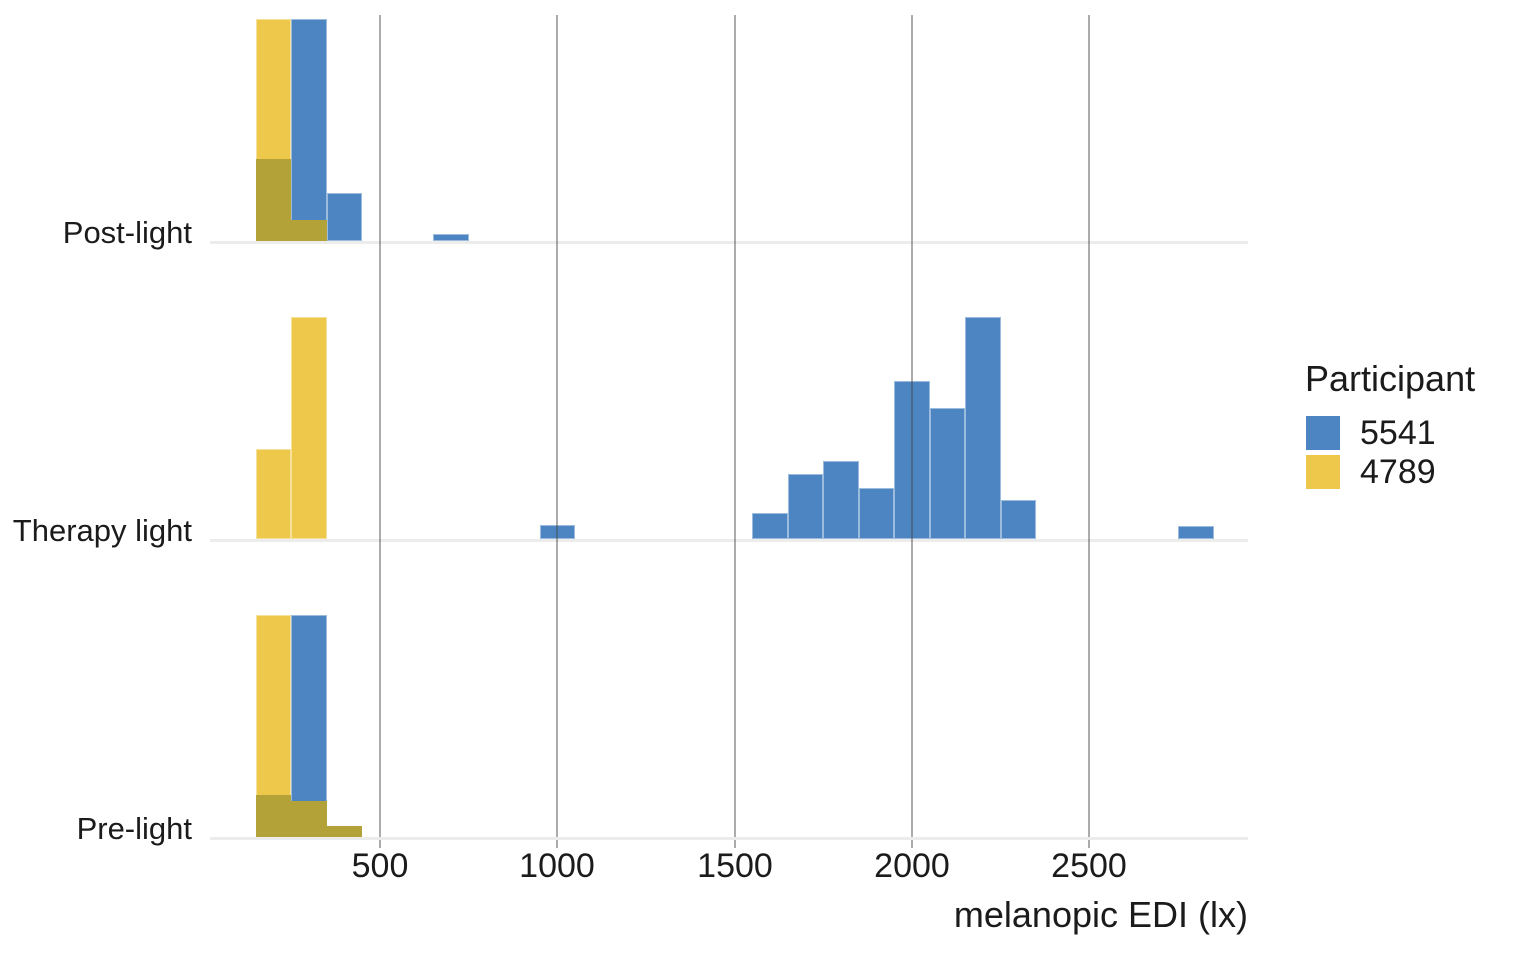  What do you see at coordinates (102, 530) in the screenshot?
I see `facet-label-therapy-light: Therapy light` at bounding box center [102, 530].